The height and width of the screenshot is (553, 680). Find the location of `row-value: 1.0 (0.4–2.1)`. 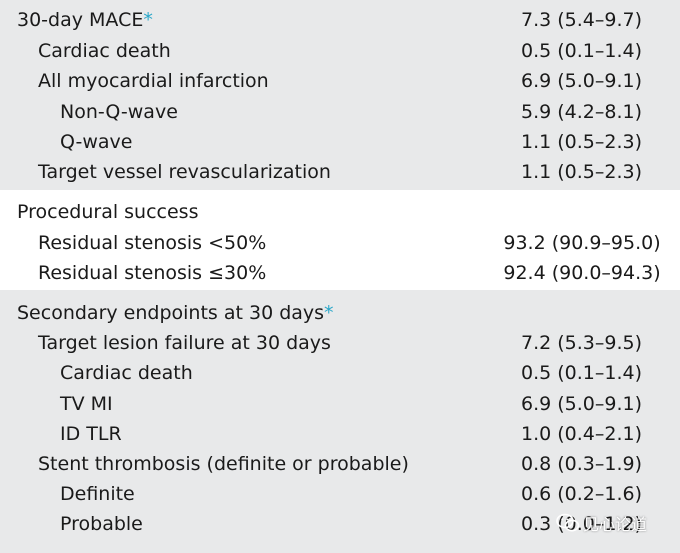

row-value: 1.0 (0.4–2.1) is located at coordinates (581, 434).